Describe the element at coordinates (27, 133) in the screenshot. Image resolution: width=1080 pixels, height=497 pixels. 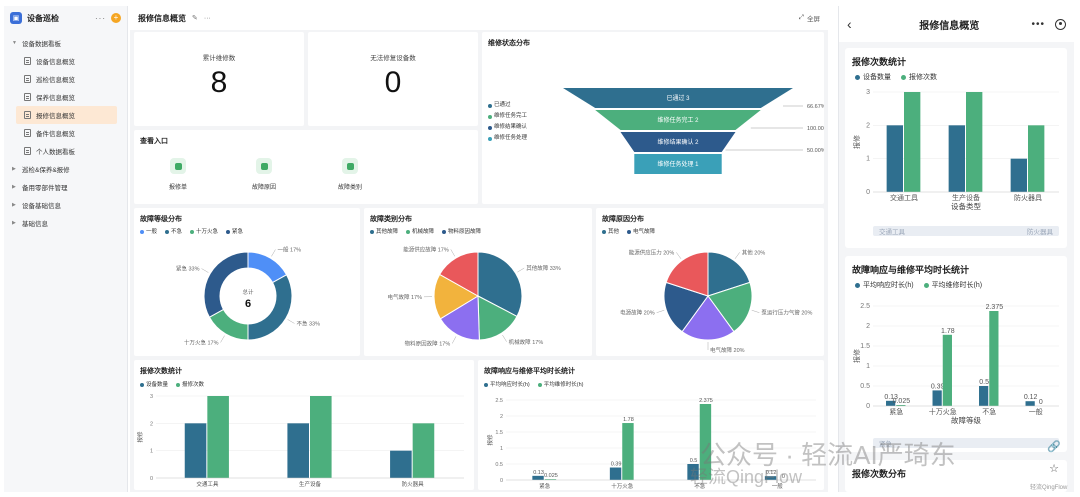
I see `document-icon` at that location.